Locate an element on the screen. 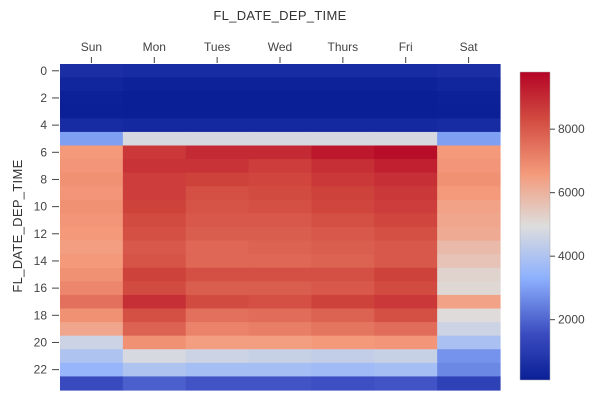 The width and height of the screenshot is (600, 400). x-tick-label: Sun is located at coordinates (91, 47).